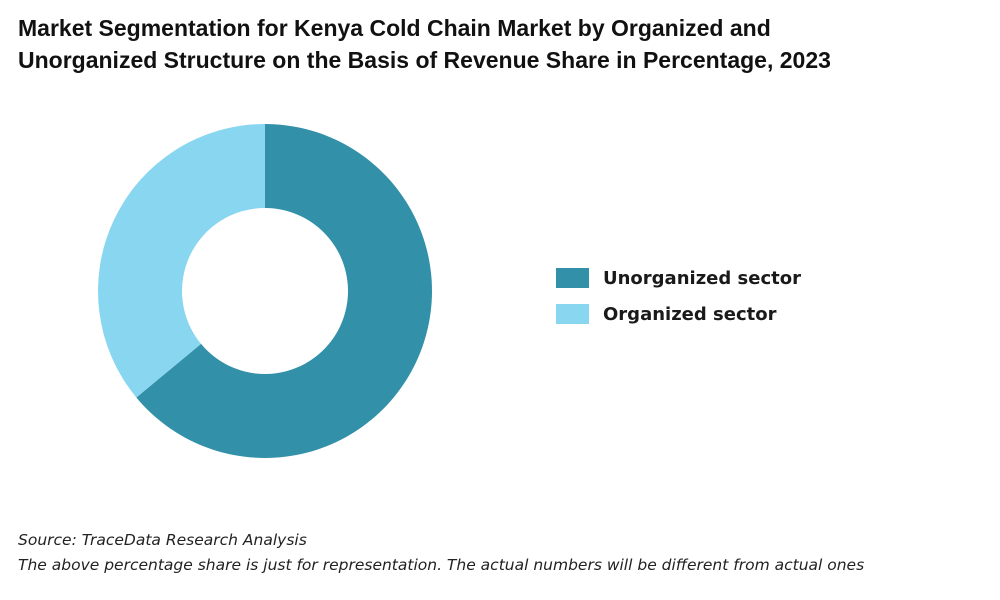  I want to click on legend-item-unorganized: Unorganized sector, so click(678, 278).